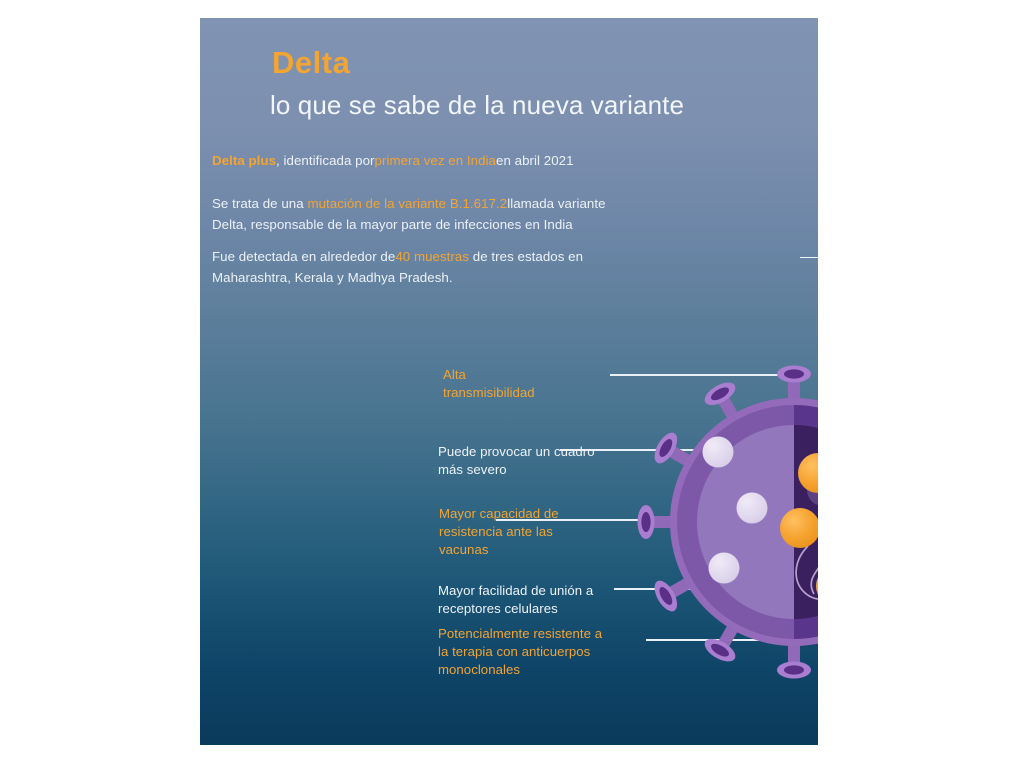 The height and width of the screenshot is (768, 1024). I want to click on virus-protein-pale, so click(760, 510).